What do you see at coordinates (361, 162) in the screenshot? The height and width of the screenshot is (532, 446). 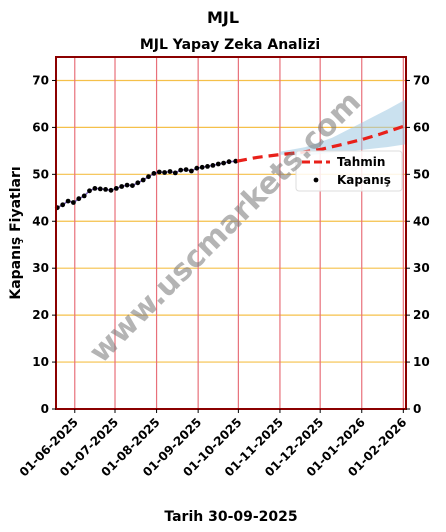 I see `legend-tahmin-label: Tahmin` at bounding box center [361, 162].